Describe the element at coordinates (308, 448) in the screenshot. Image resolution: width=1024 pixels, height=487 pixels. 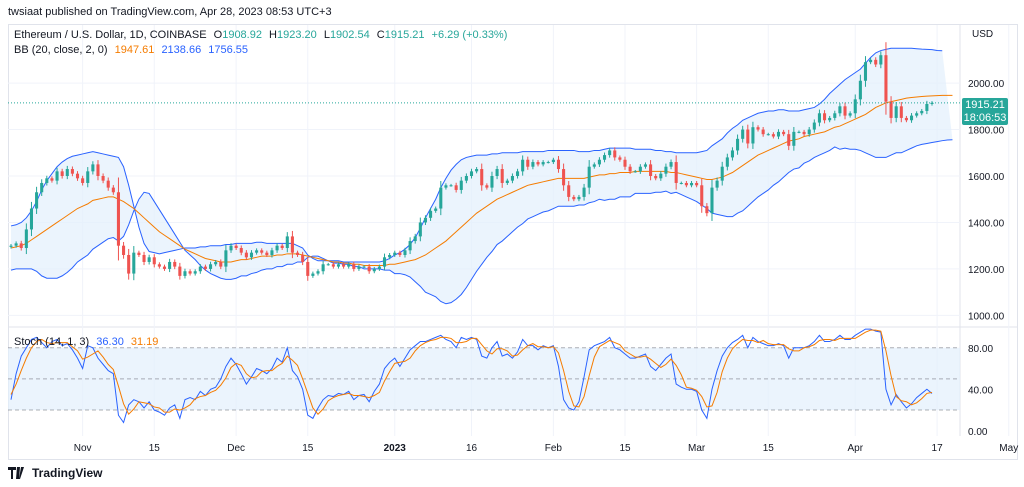
I see `time-tick-label: 15` at that location.